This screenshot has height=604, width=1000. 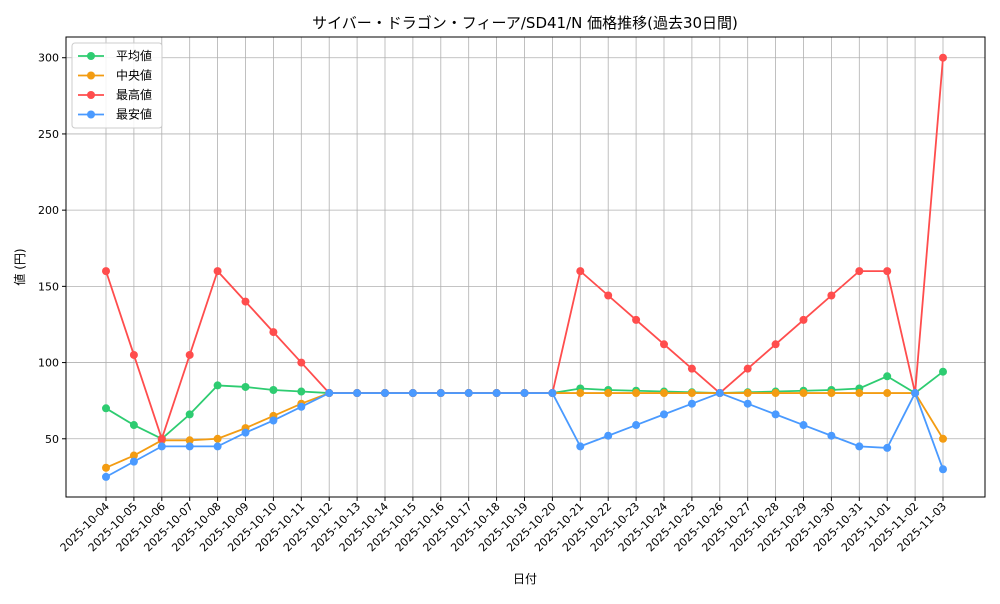 I want to click on y-tick-label: 100, so click(x=48, y=363).